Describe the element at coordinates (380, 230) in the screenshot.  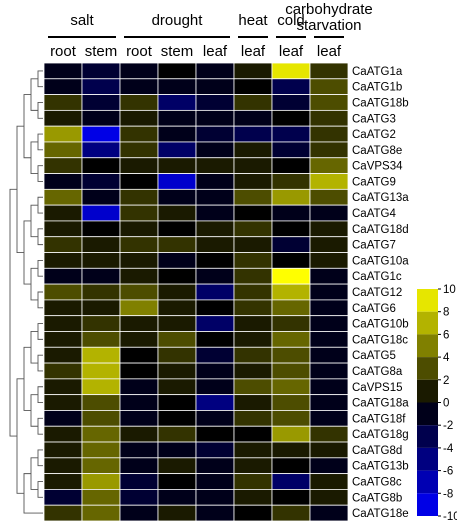
I see `gene-label: CaATG18d` at that location.